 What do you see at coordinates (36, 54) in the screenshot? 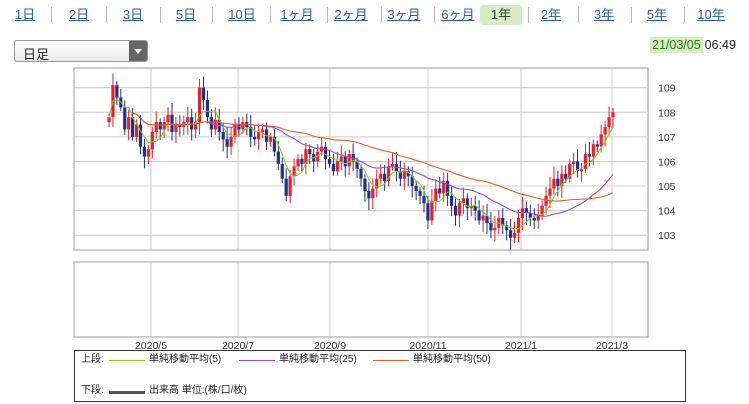
I see `candle-period-value: 日足` at bounding box center [36, 54].